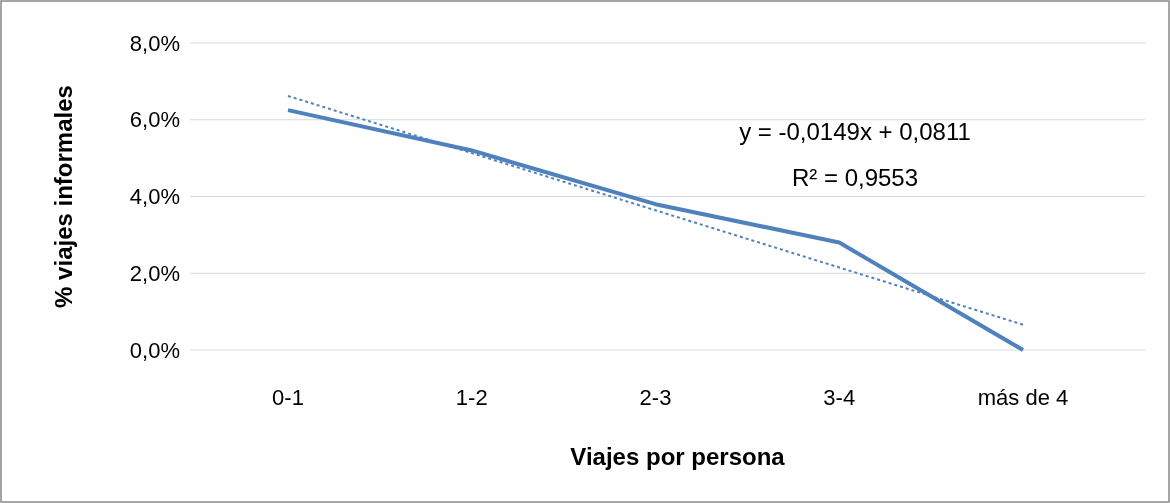  I want to click on annotation: R² = 0,9553, so click(855, 177).